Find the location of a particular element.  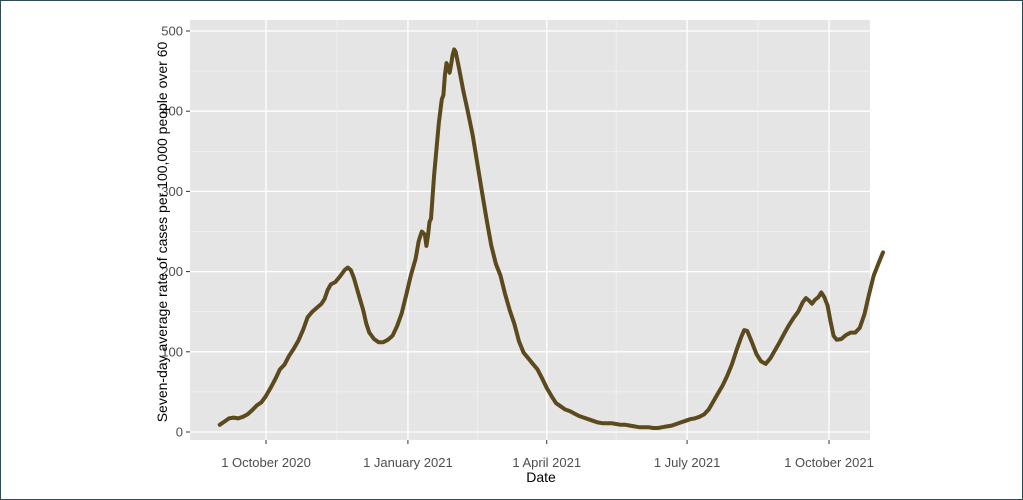

y-tick-label: 500 is located at coordinates (172, 31).